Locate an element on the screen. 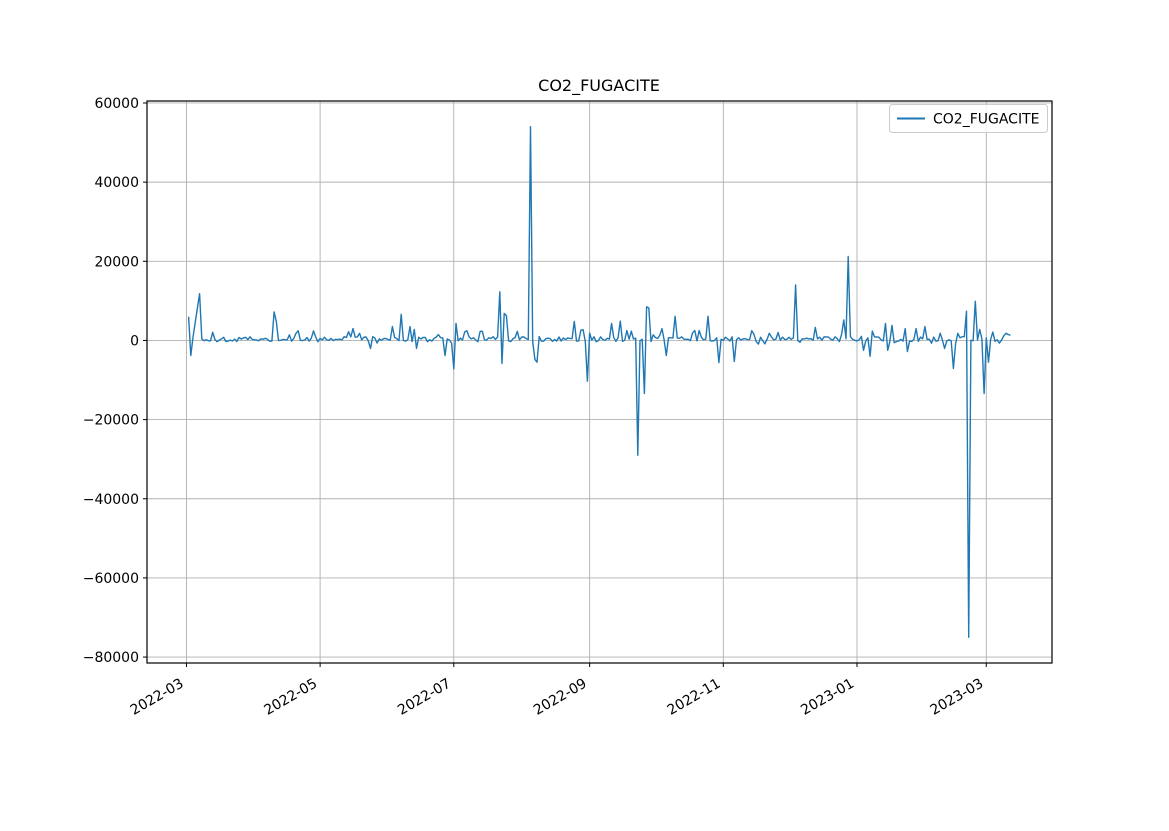  chart-title: CO2_FUGACITE is located at coordinates (599, 86).